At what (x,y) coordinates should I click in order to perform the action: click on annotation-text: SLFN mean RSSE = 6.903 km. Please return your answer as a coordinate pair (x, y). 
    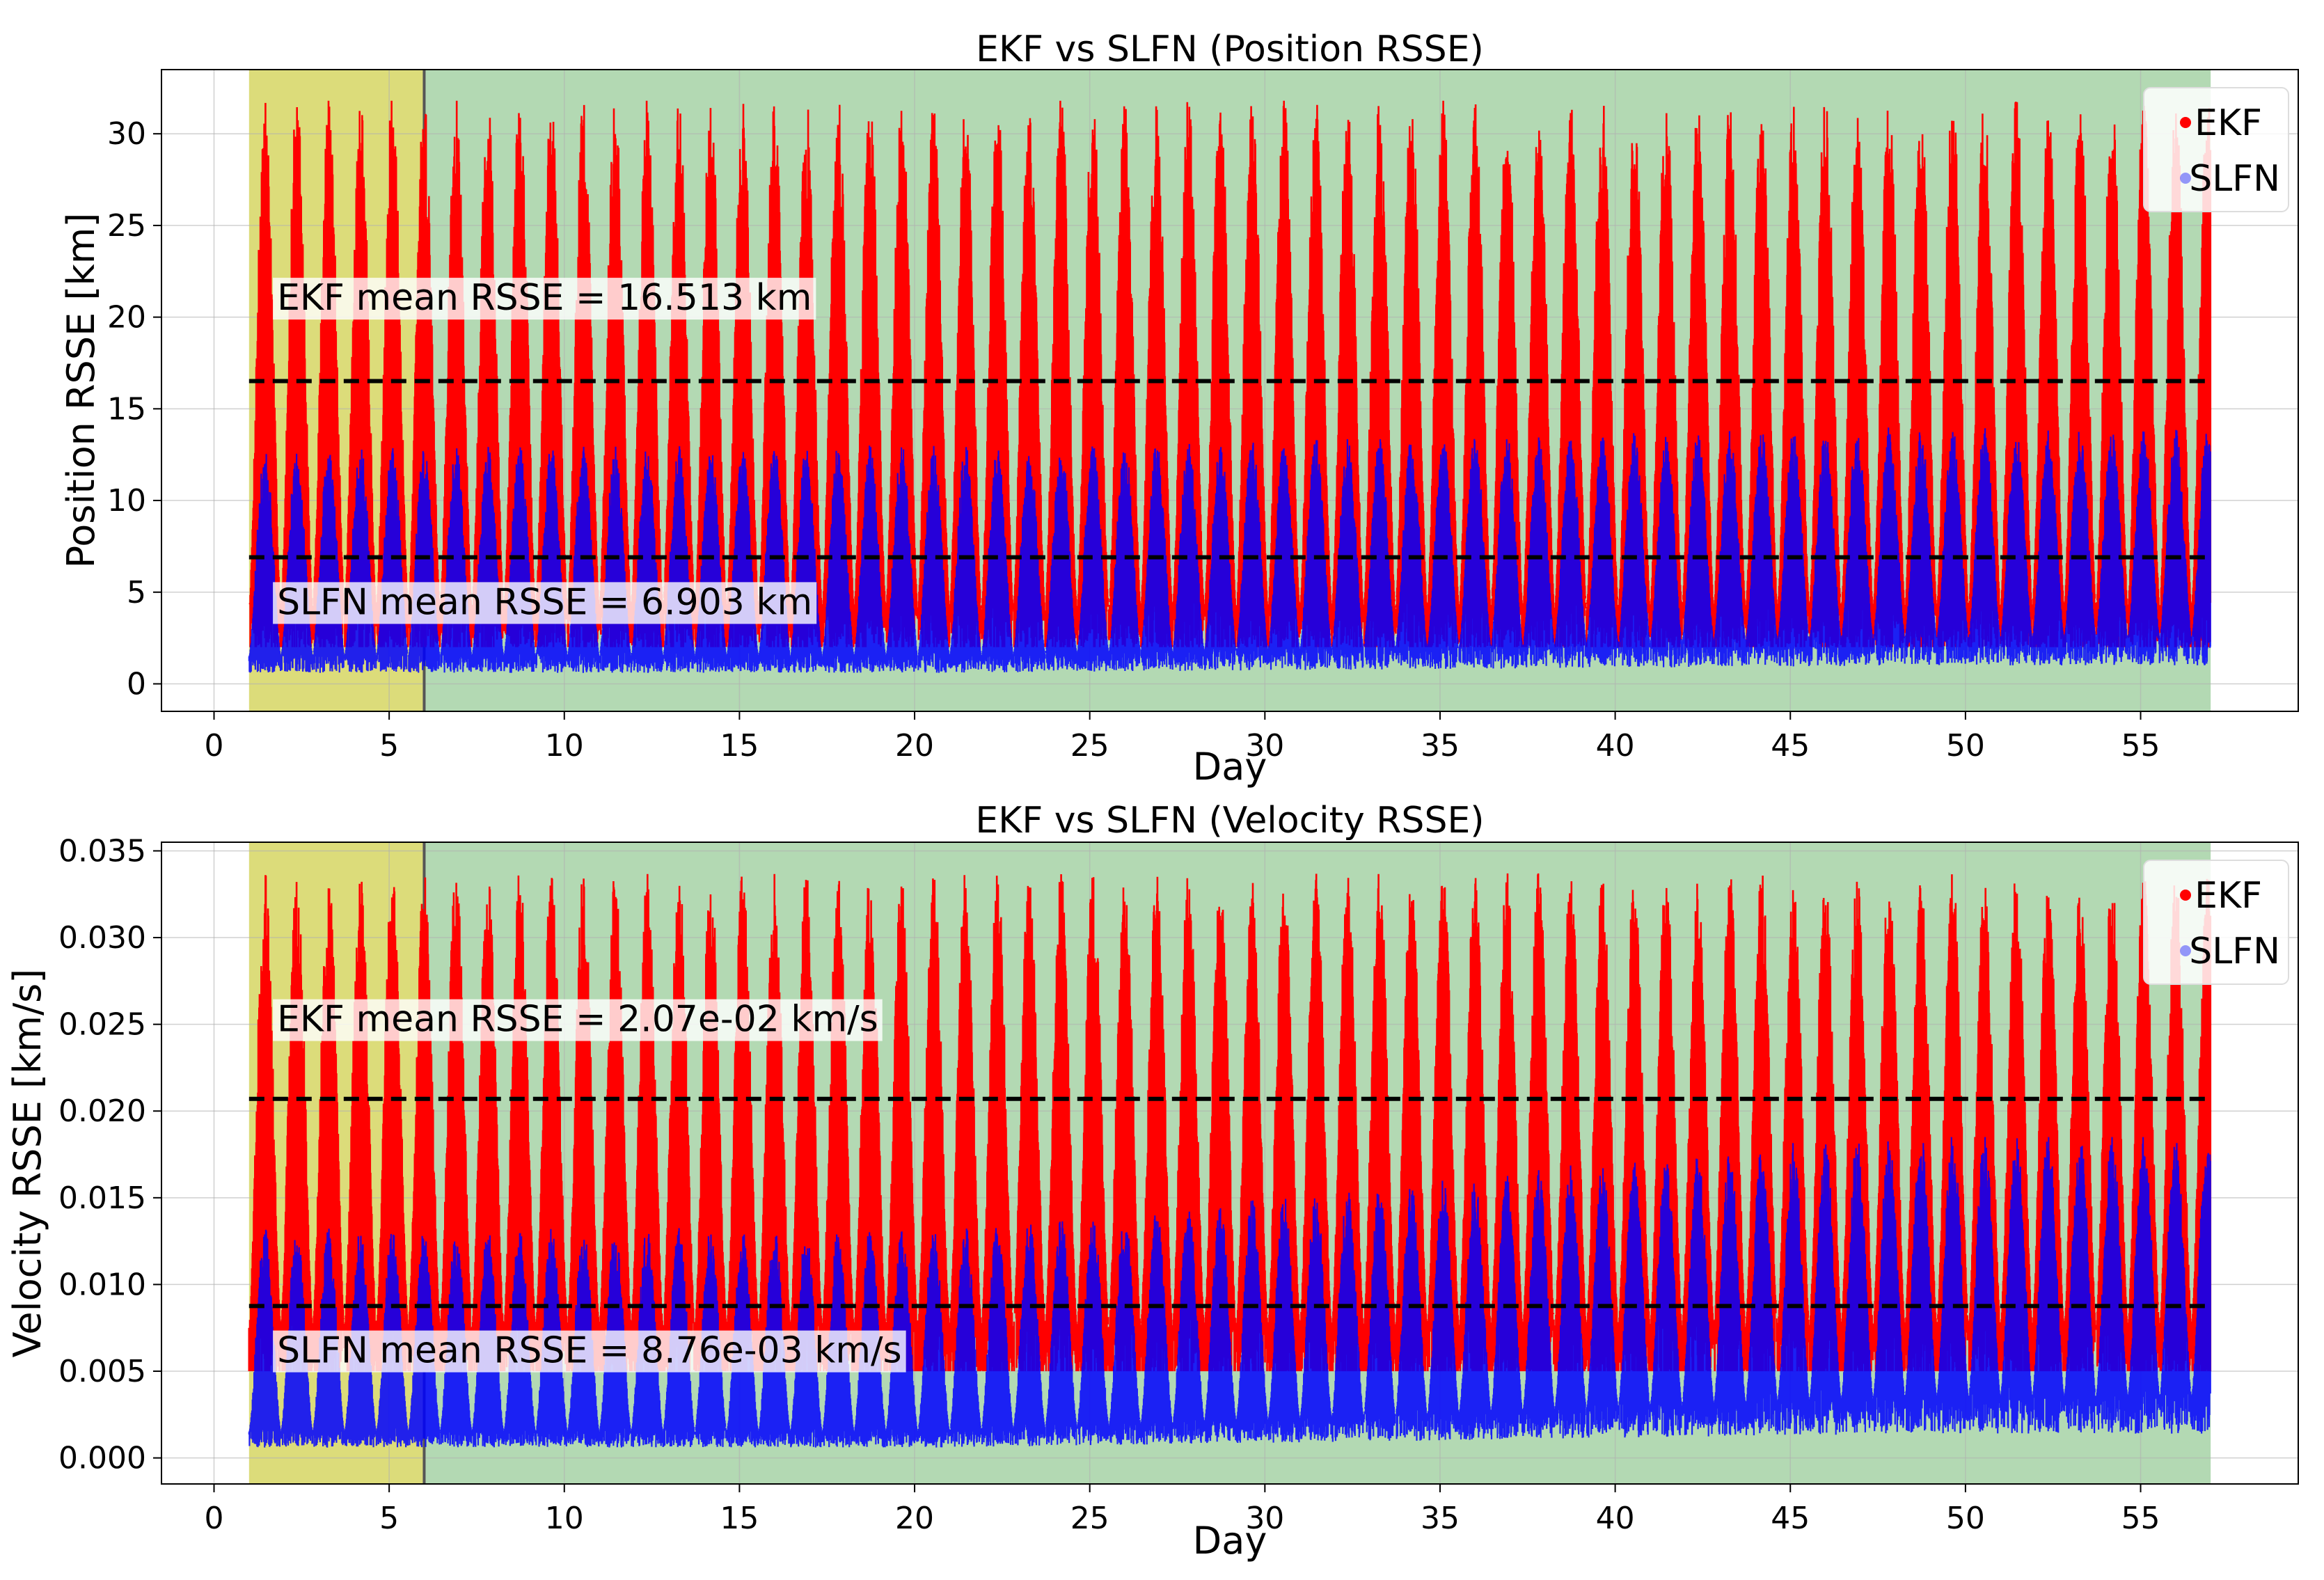
    Looking at the image, I should click on (545, 602).